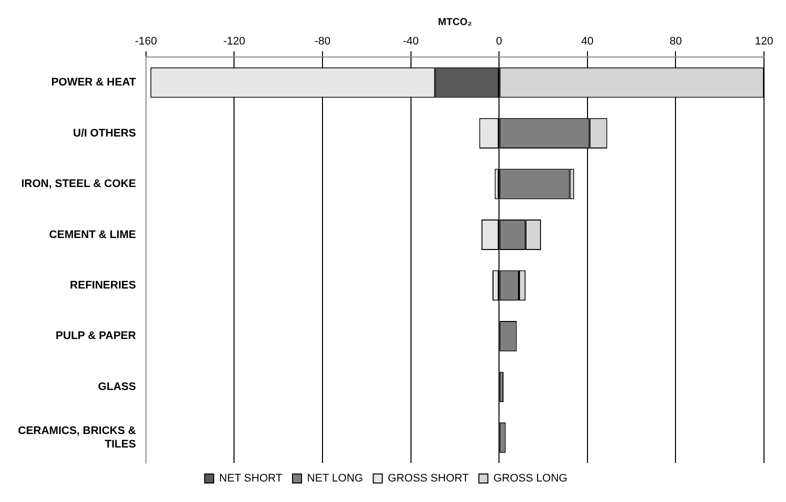  Describe the element at coordinates (764, 42) in the screenshot. I see `x-tick-label: 120` at that location.